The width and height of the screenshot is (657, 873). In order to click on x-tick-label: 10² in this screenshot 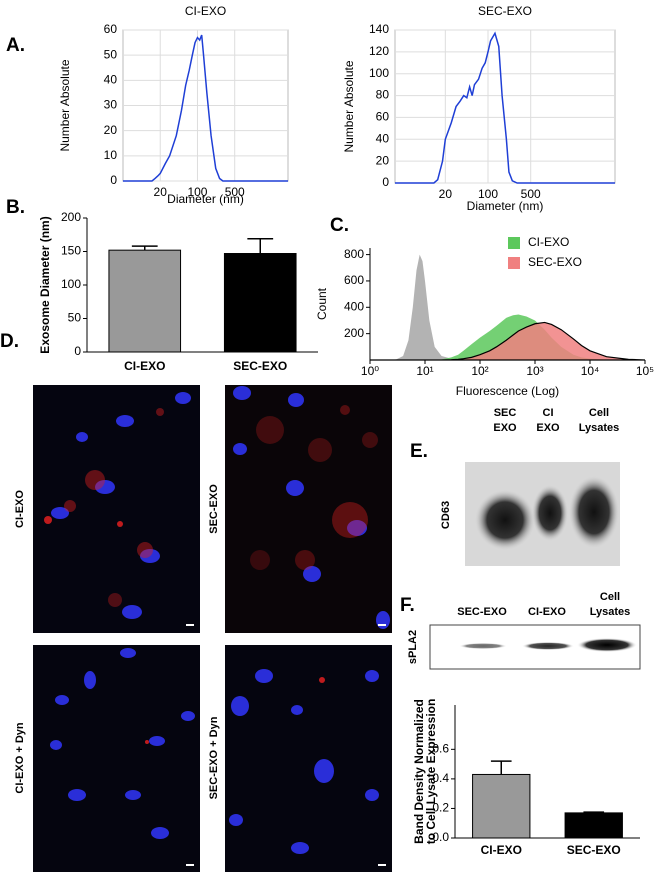, I will do `click(479, 371)`.